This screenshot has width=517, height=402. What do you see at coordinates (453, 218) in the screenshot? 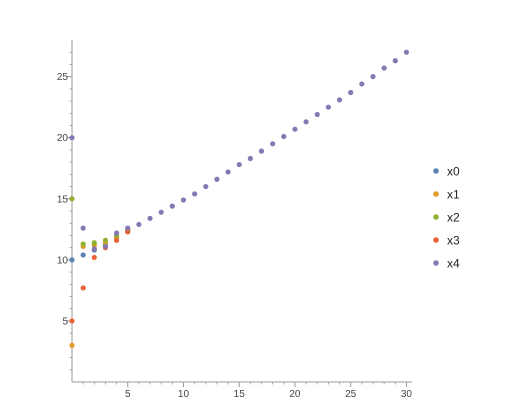
I see `legend-label-x2: x2` at bounding box center [453, 218].